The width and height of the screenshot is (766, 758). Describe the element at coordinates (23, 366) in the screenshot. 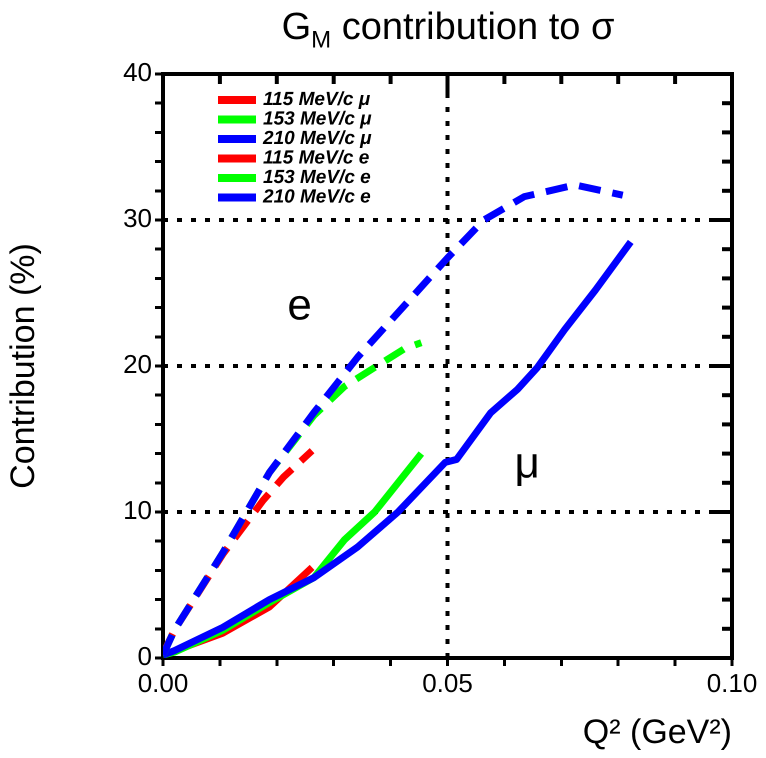

I see `y-axis-title: Contribution (%)` at that location.